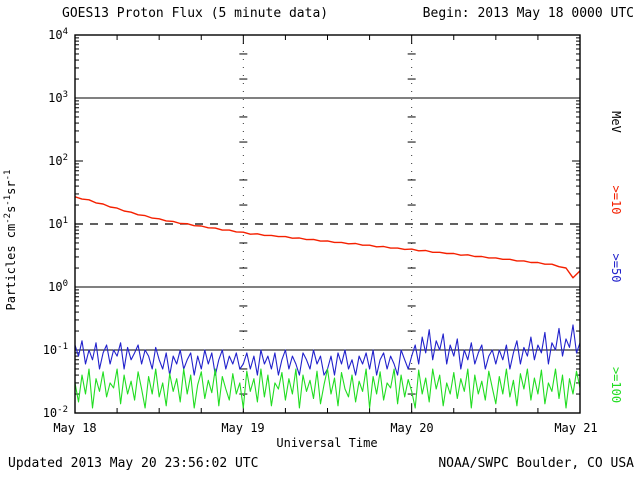  Describe the element at coordinates (327, 388) in the screenshot. I see `series-line->=100 MeV` at that location.